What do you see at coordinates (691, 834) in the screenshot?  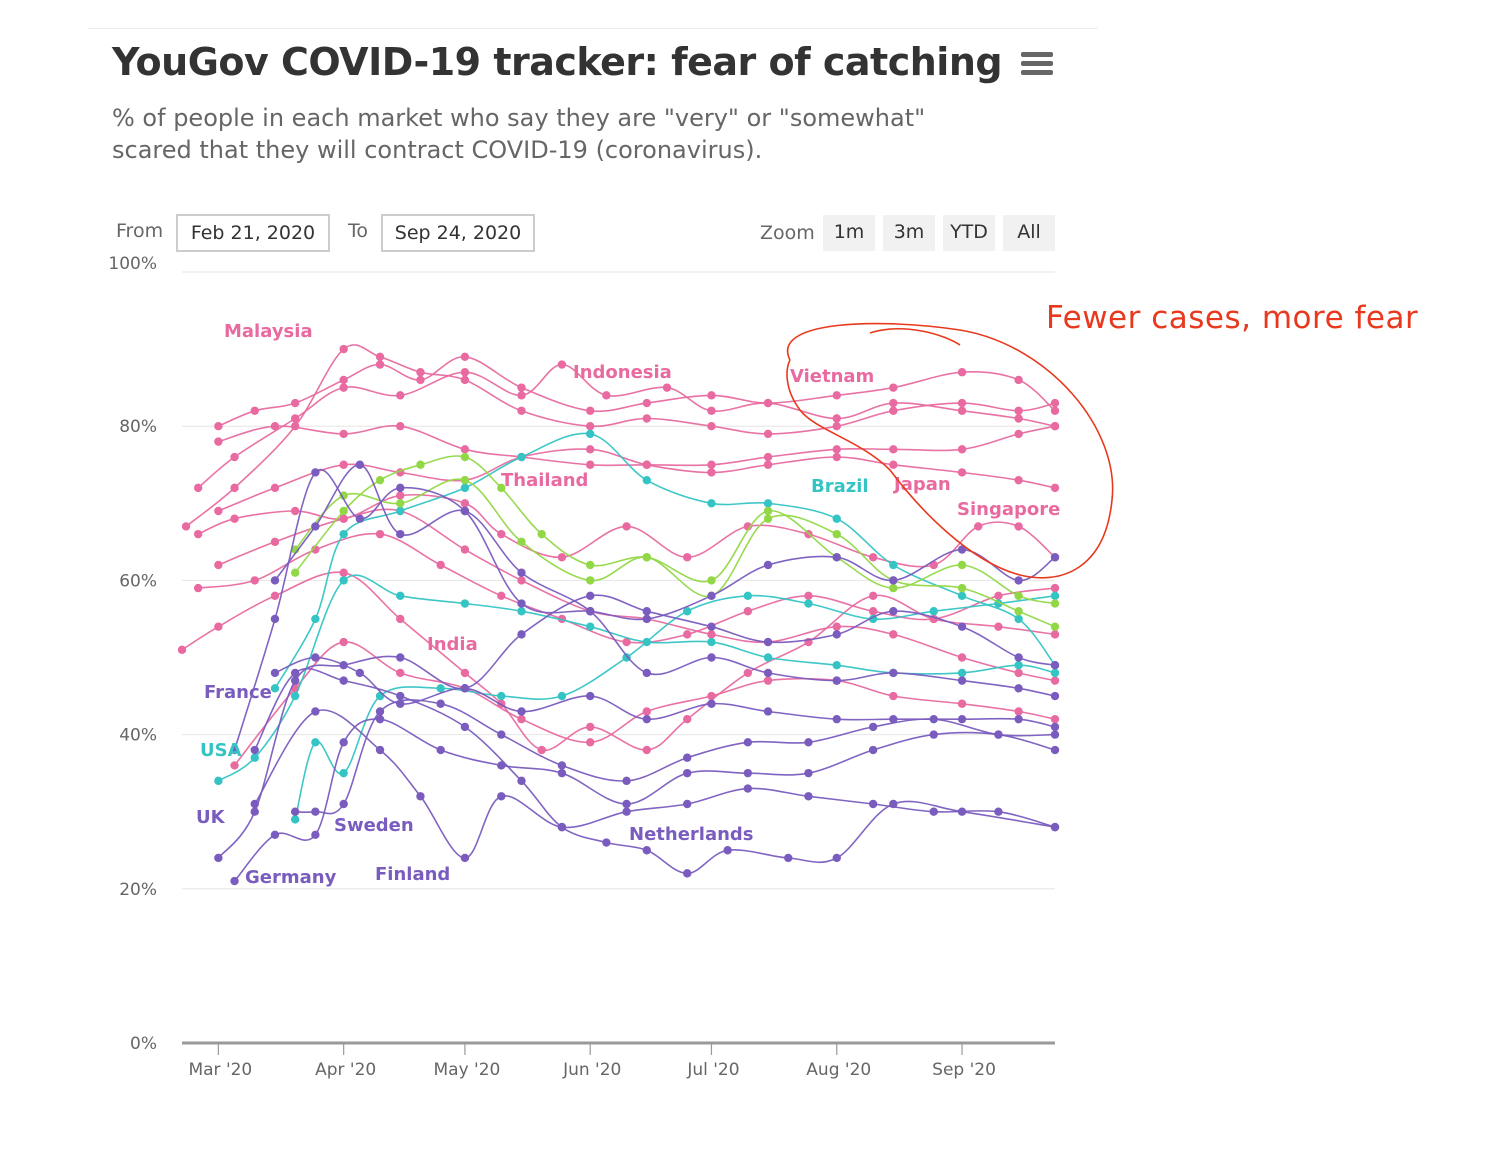 I see `series-label: Netherlands` at bounding box center [691, 834].